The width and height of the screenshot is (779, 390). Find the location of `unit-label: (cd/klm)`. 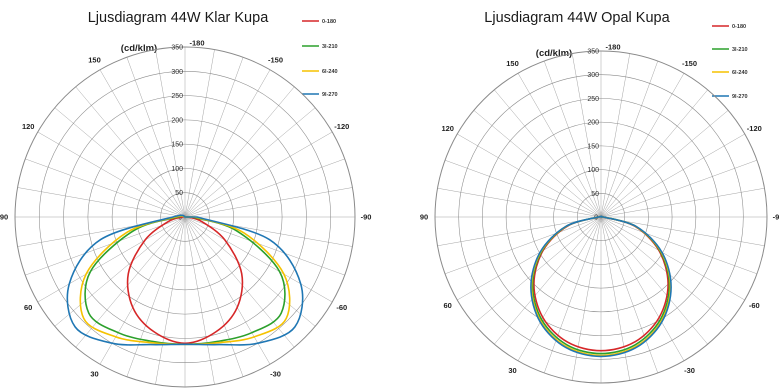

unit-label: (cd/klm) is located at coordinates (139, 48).